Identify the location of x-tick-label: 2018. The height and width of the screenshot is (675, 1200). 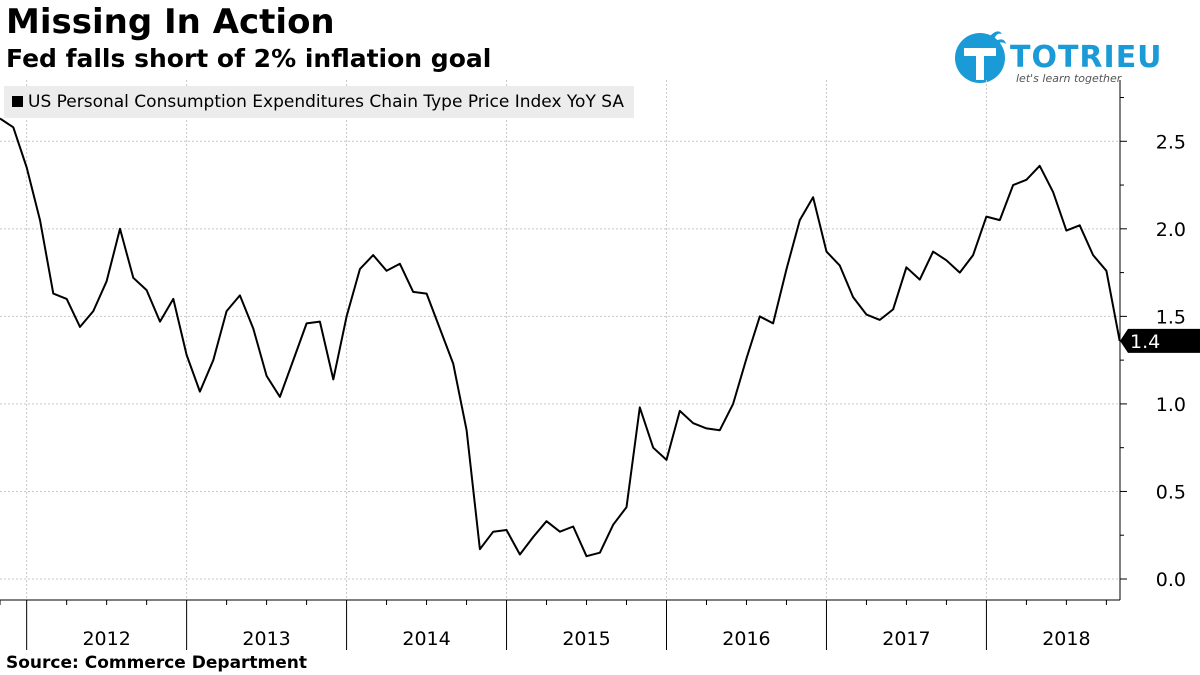
(1066, 639).